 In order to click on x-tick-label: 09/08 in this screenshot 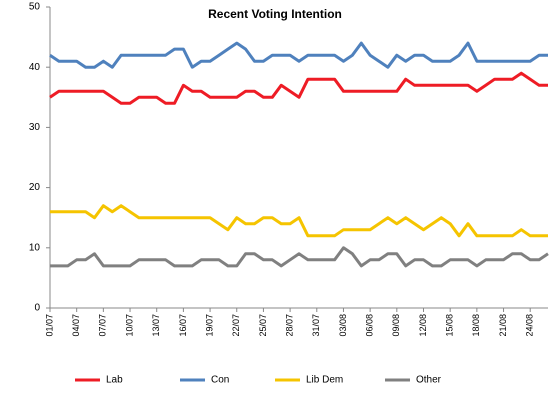, I will do `click(396, 325)`.